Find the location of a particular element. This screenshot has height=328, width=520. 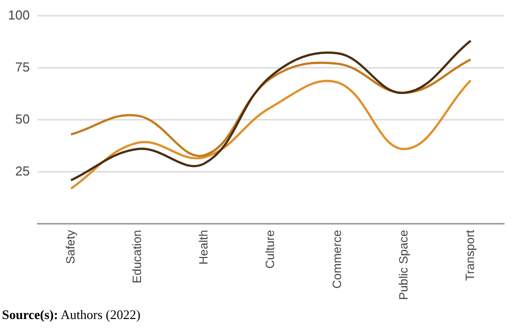

y-tick-label: 25 is located at coordinates (22, 170).